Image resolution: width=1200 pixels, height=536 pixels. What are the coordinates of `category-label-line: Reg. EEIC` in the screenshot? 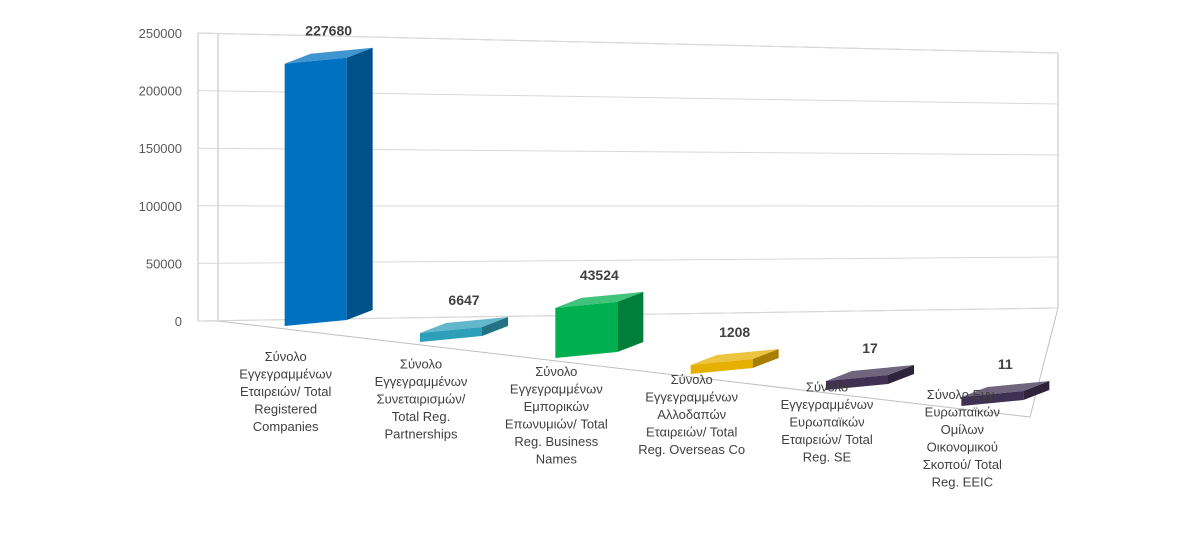 It's located at (962, 482).